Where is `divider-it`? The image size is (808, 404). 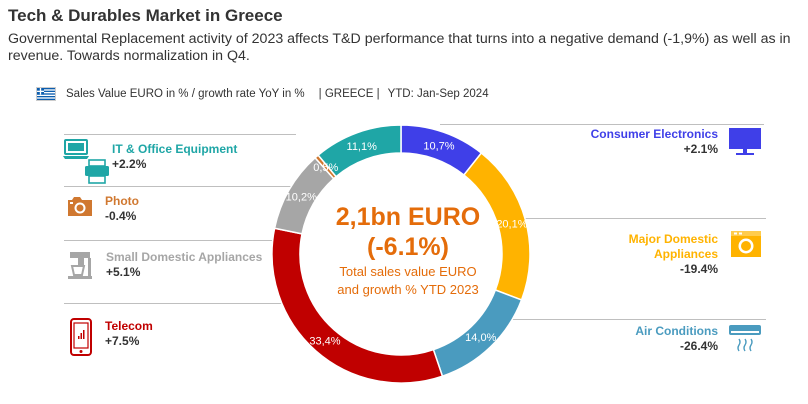
divider-it is located at coordinates (180, 134).